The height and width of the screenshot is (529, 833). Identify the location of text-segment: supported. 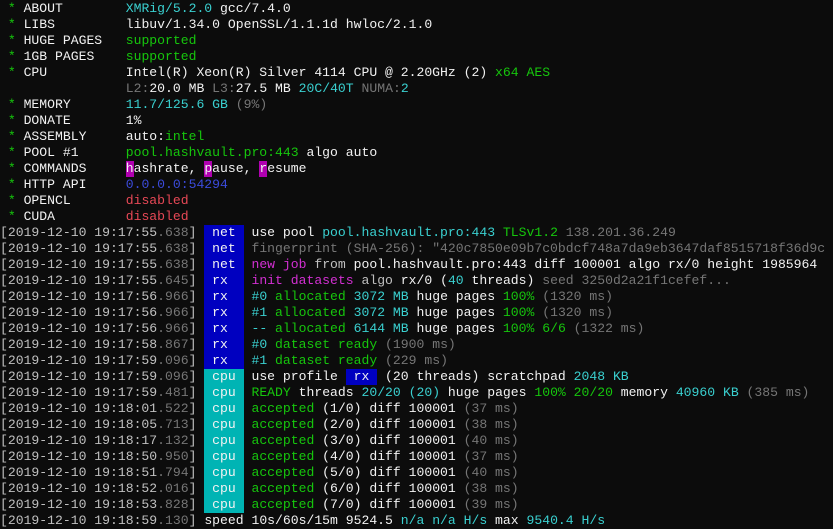
(161, 40).